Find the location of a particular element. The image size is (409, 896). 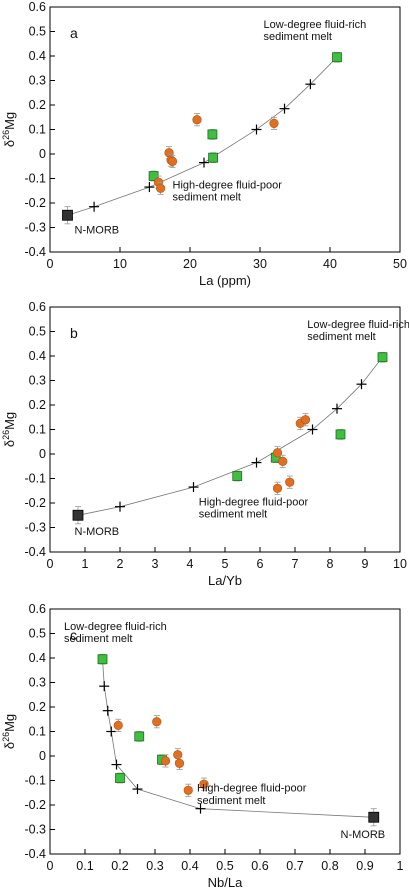

x-tick-label: 3 is located at coordinates (155, 564).